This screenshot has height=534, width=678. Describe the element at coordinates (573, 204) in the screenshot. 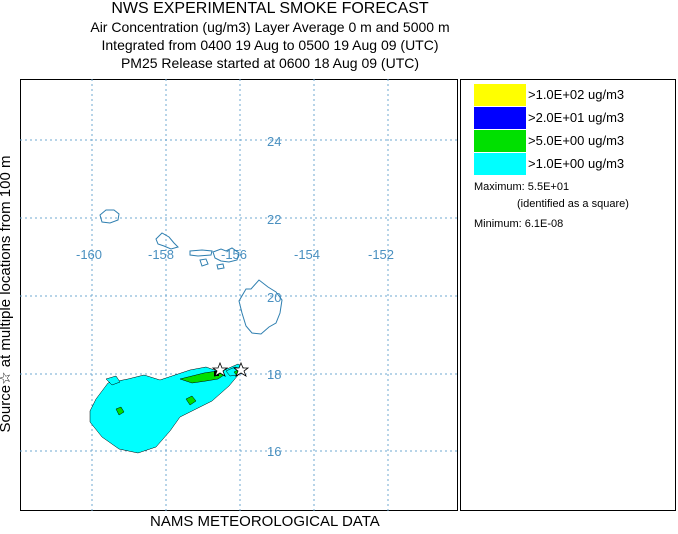

I see `legend-max-note: (identified as a square)` at that location.